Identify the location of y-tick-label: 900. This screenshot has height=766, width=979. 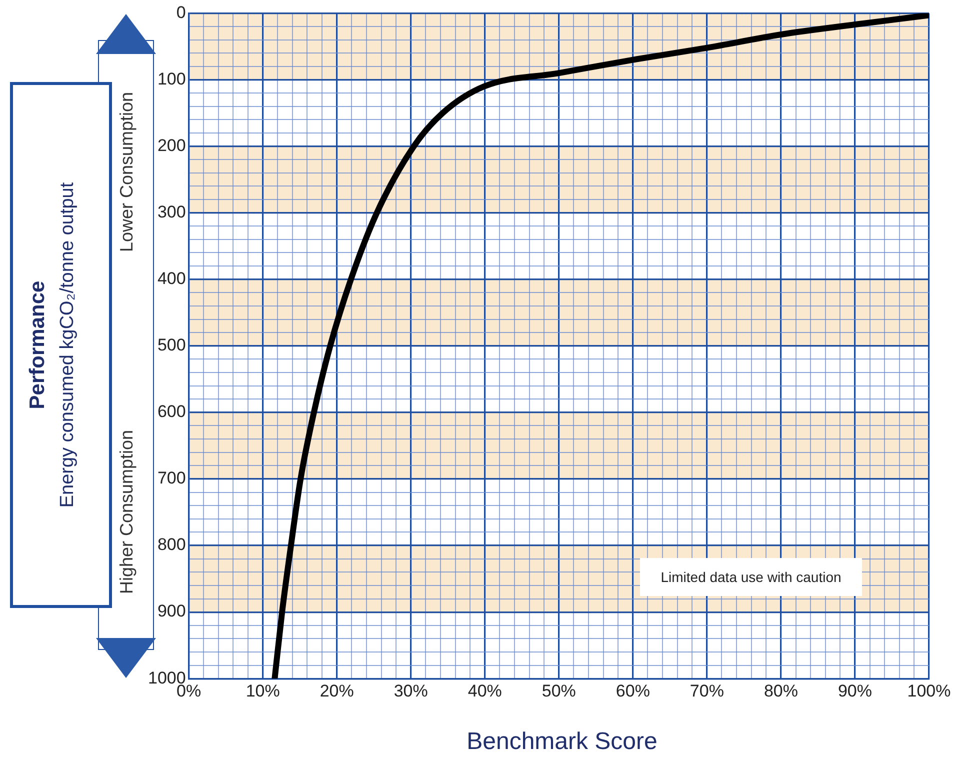
(171, 611).